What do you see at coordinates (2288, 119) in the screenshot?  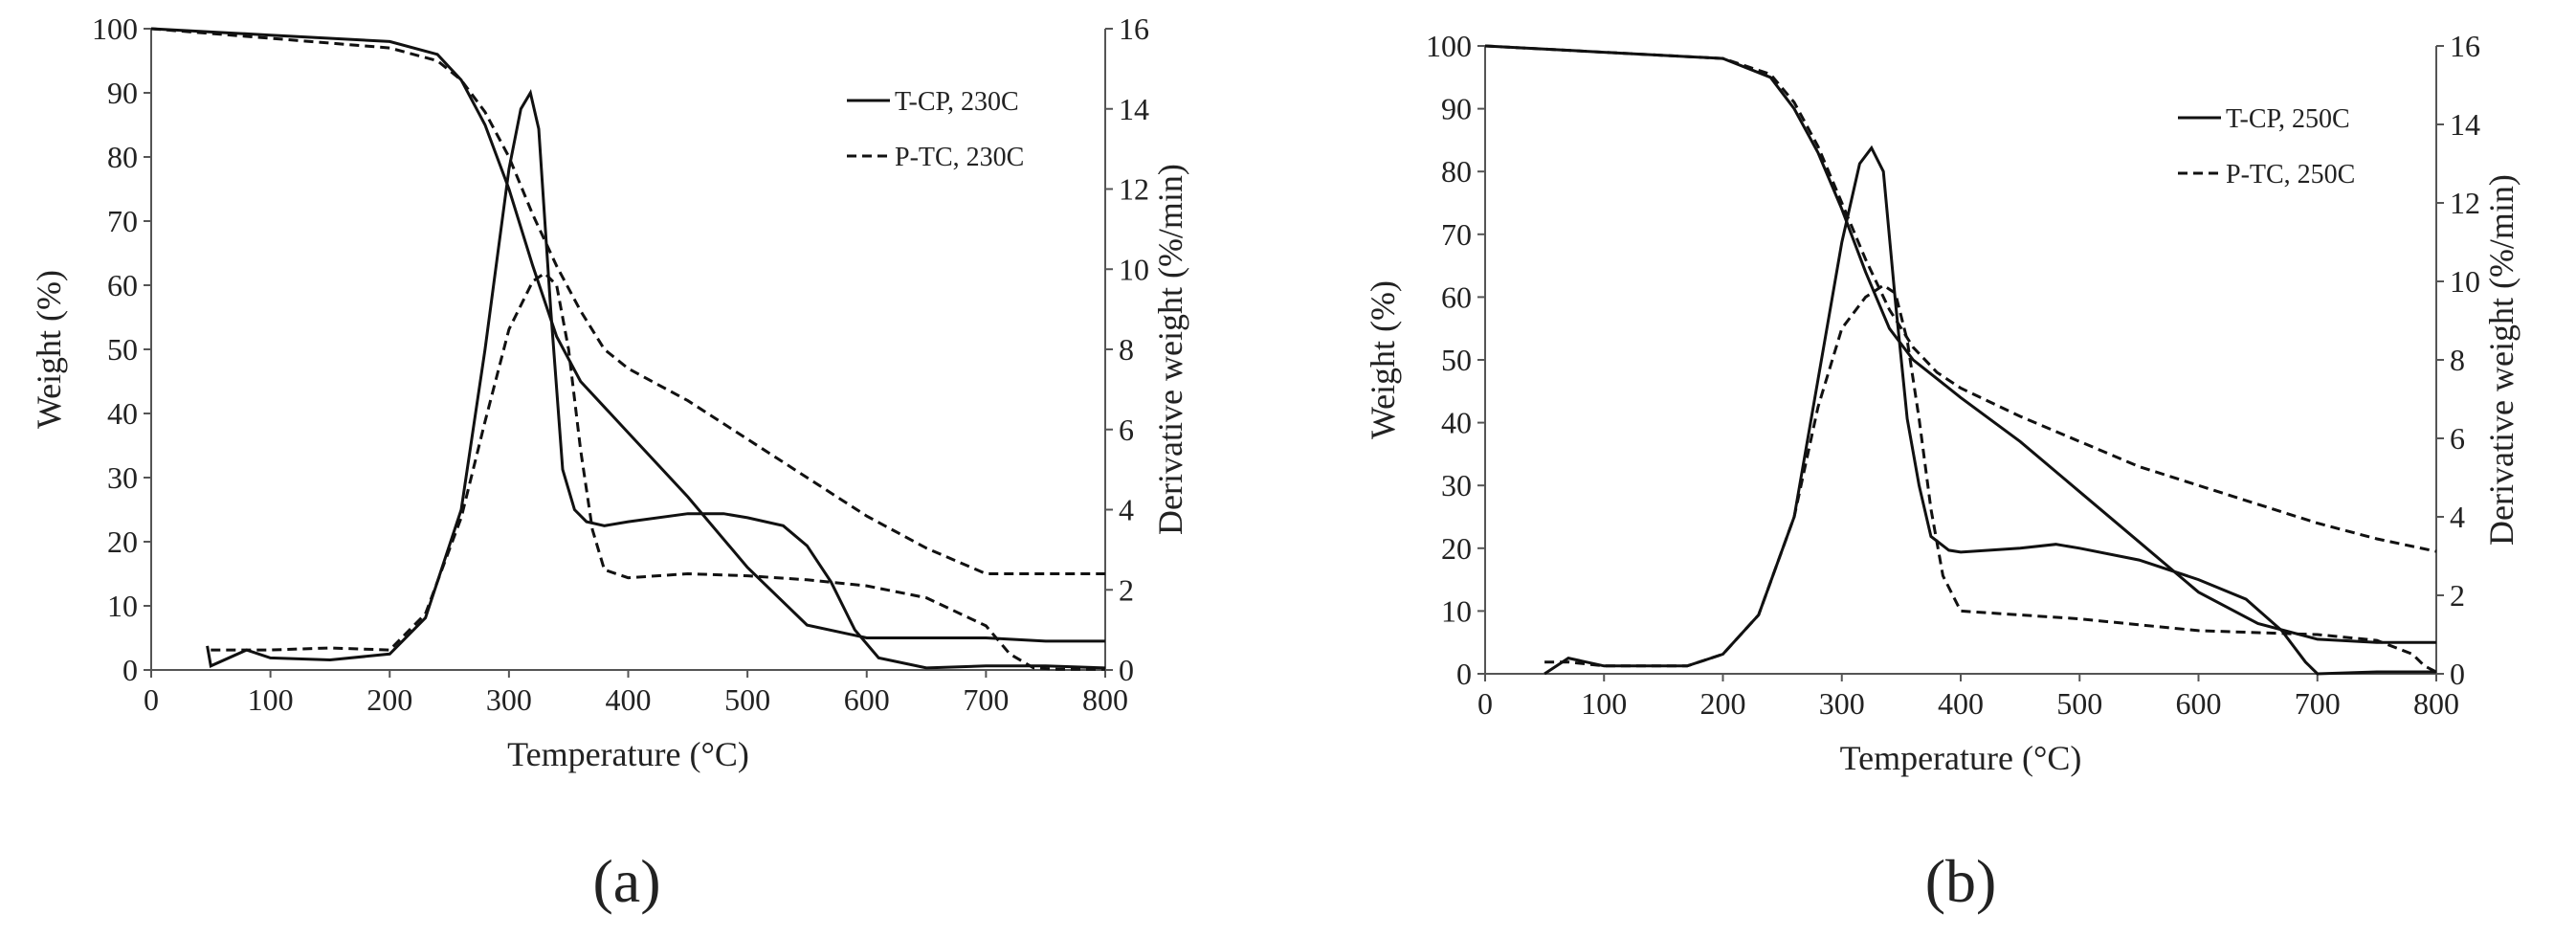 I see `legend-label: T-CP, 250C` at bounding box center [2288, 119].